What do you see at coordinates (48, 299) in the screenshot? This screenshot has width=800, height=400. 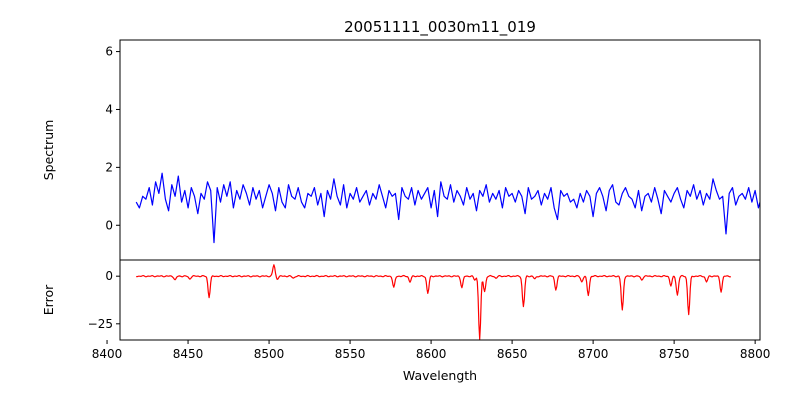 I see `error-y-label: Error` at bounding box center [48, 299].